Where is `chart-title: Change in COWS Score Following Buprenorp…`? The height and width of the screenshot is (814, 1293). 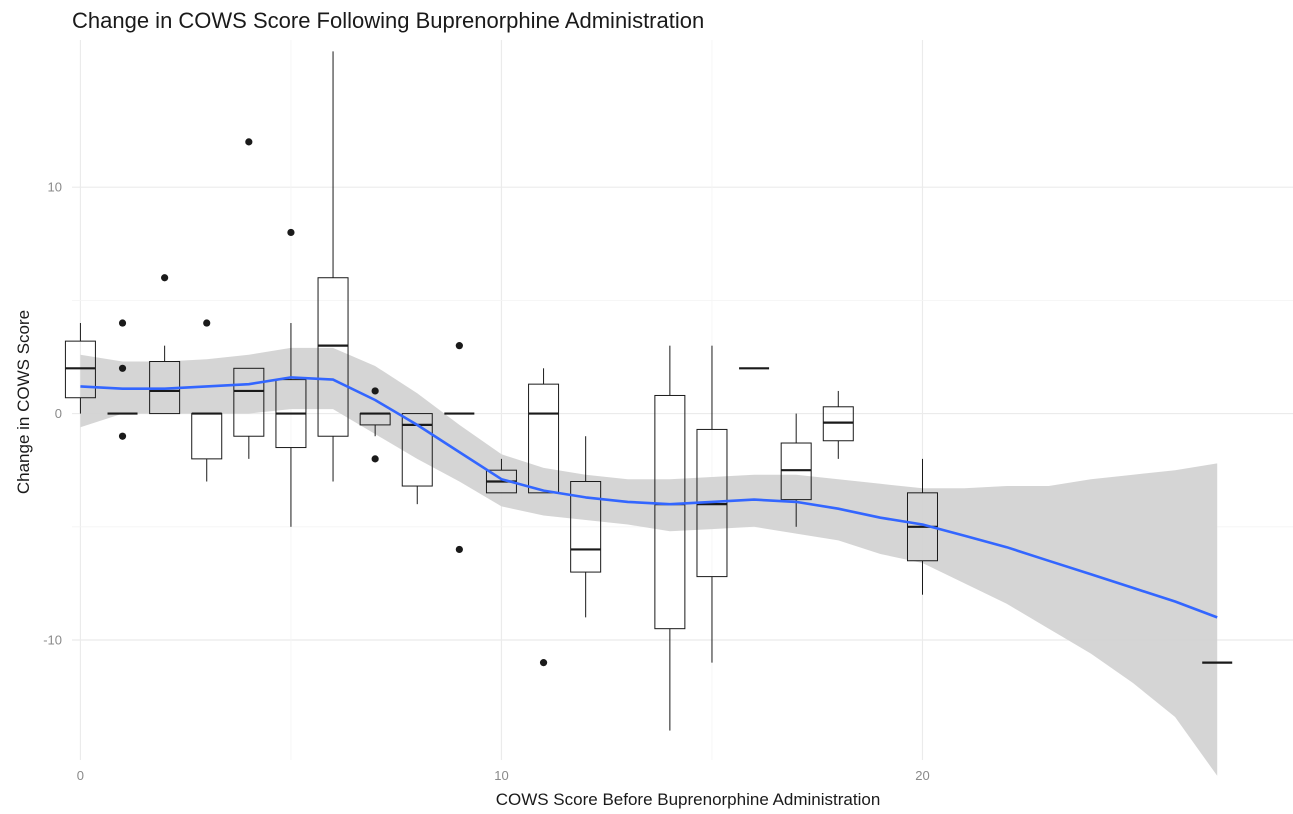 chart-title: Change in COWS Score Following Buprenorp… is located at coordinates (388, 20).